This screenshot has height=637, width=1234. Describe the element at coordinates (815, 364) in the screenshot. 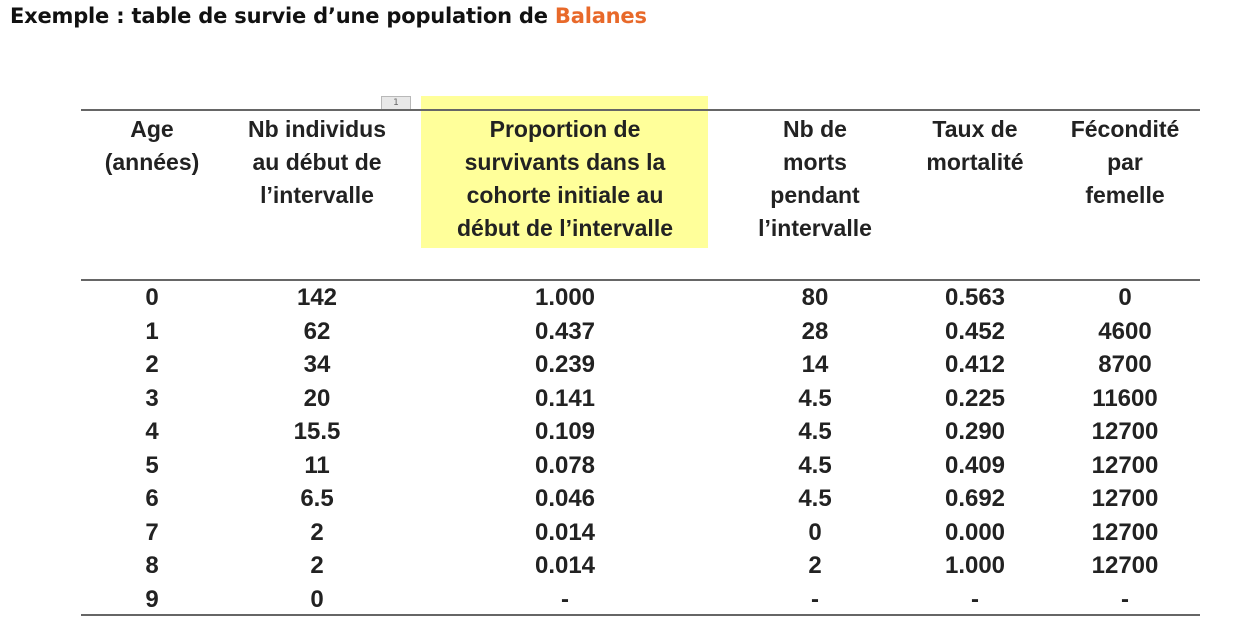

I see `cell-nb-morts: 14` at that location.